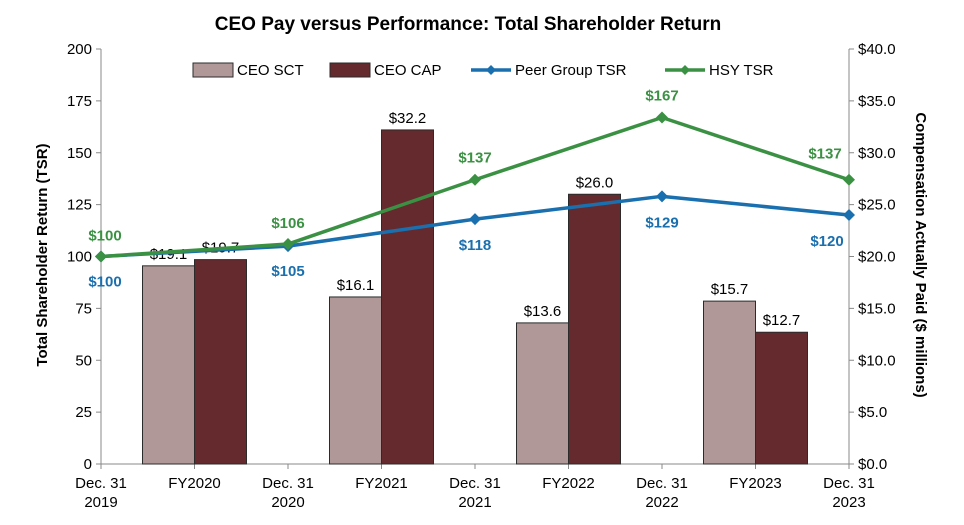  I want to click on hsy-tsr-label: $167, so click(661, 95).